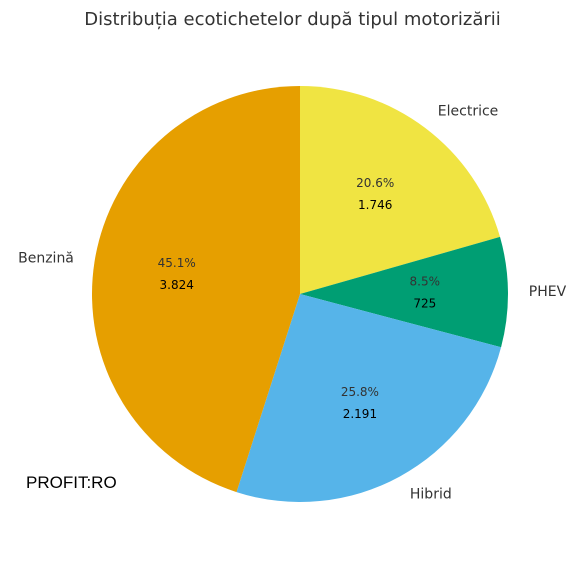 The image size is (585, 585). Describe the element at coordinates (360, 392) in the screenshot. I see `slice-percent-hibrid: 25.8%` at that location.